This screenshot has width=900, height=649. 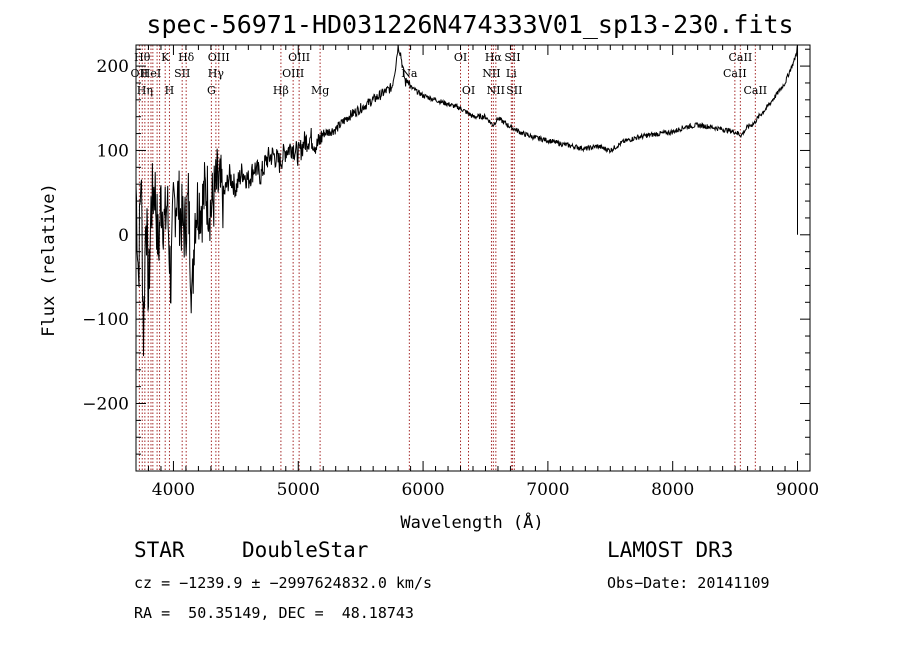 I want to click on spectral-line-label: Hγ, so click(x=216, y=73).